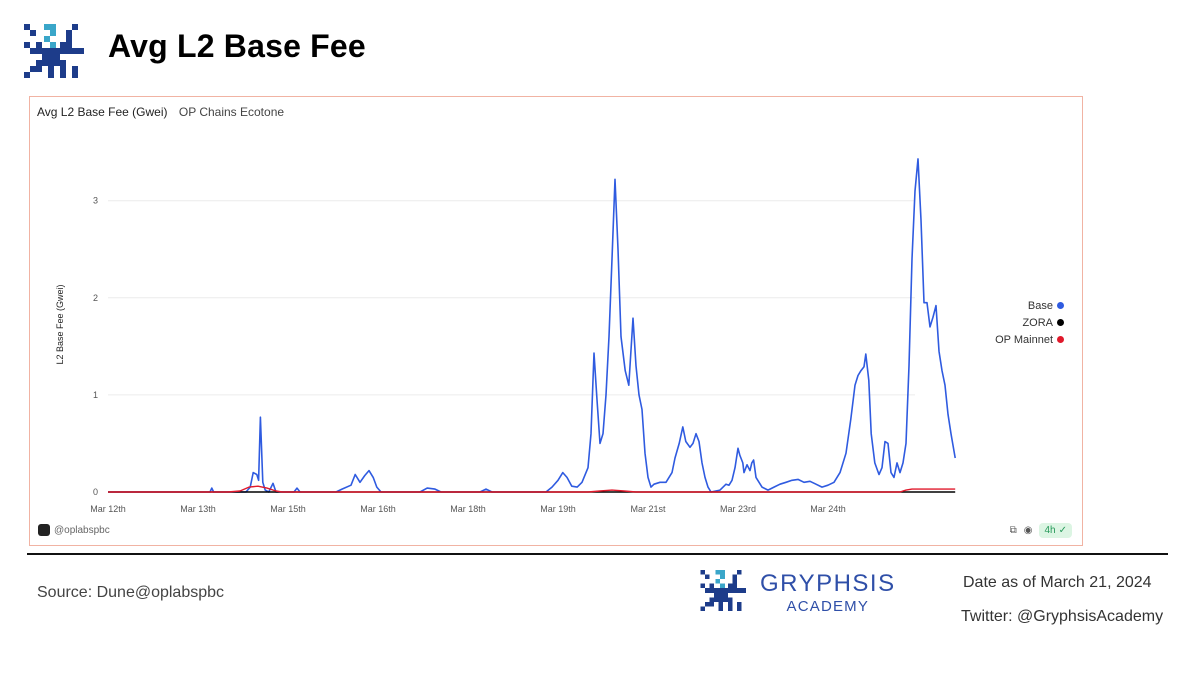 Image resolution: width=1200 pixels, height=675 pixels. I want to click on x-tick-label: Mar 15th, so click(288, 509).